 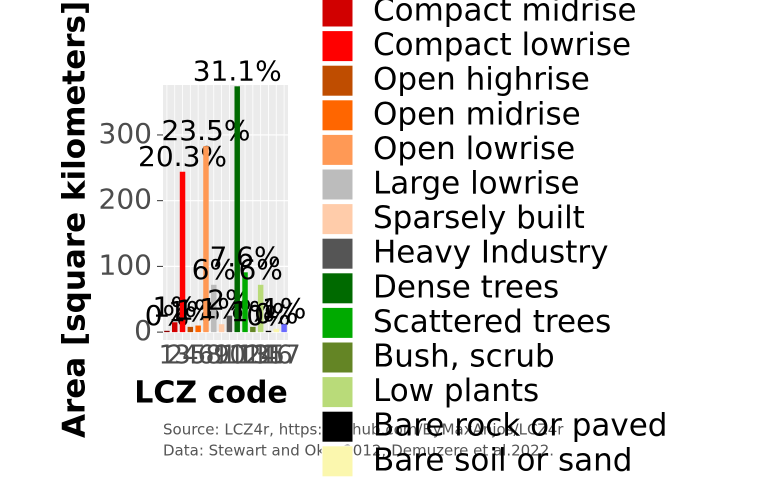 I want to click on value-label: 0%, so click(x=276, y=313).